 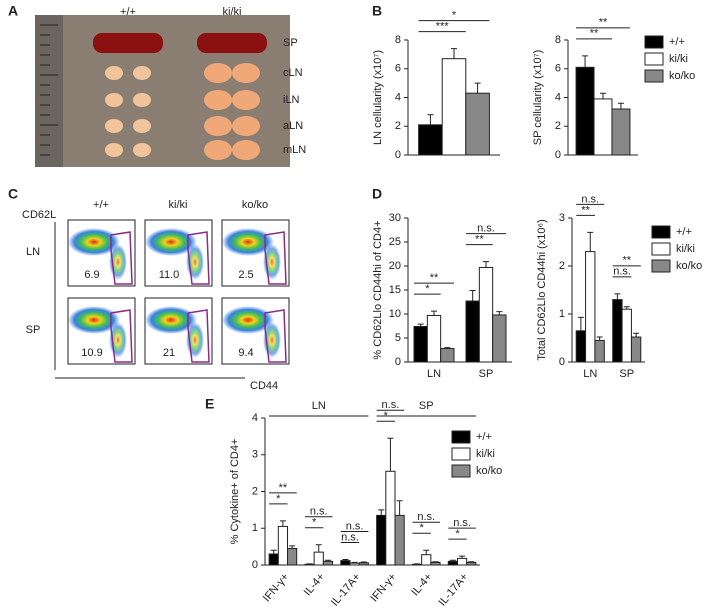 I want to click on legend-label: ki/ki, so click(x=685, y=249).